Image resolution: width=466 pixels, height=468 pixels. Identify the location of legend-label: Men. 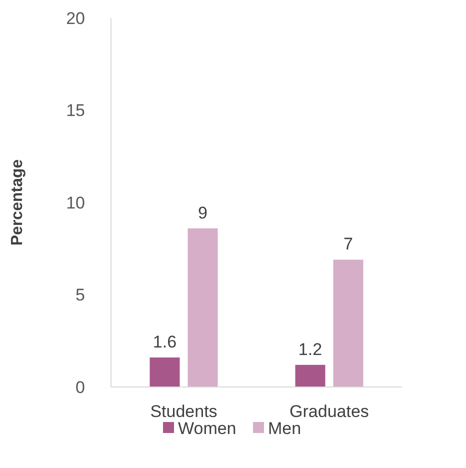
(285, 428).